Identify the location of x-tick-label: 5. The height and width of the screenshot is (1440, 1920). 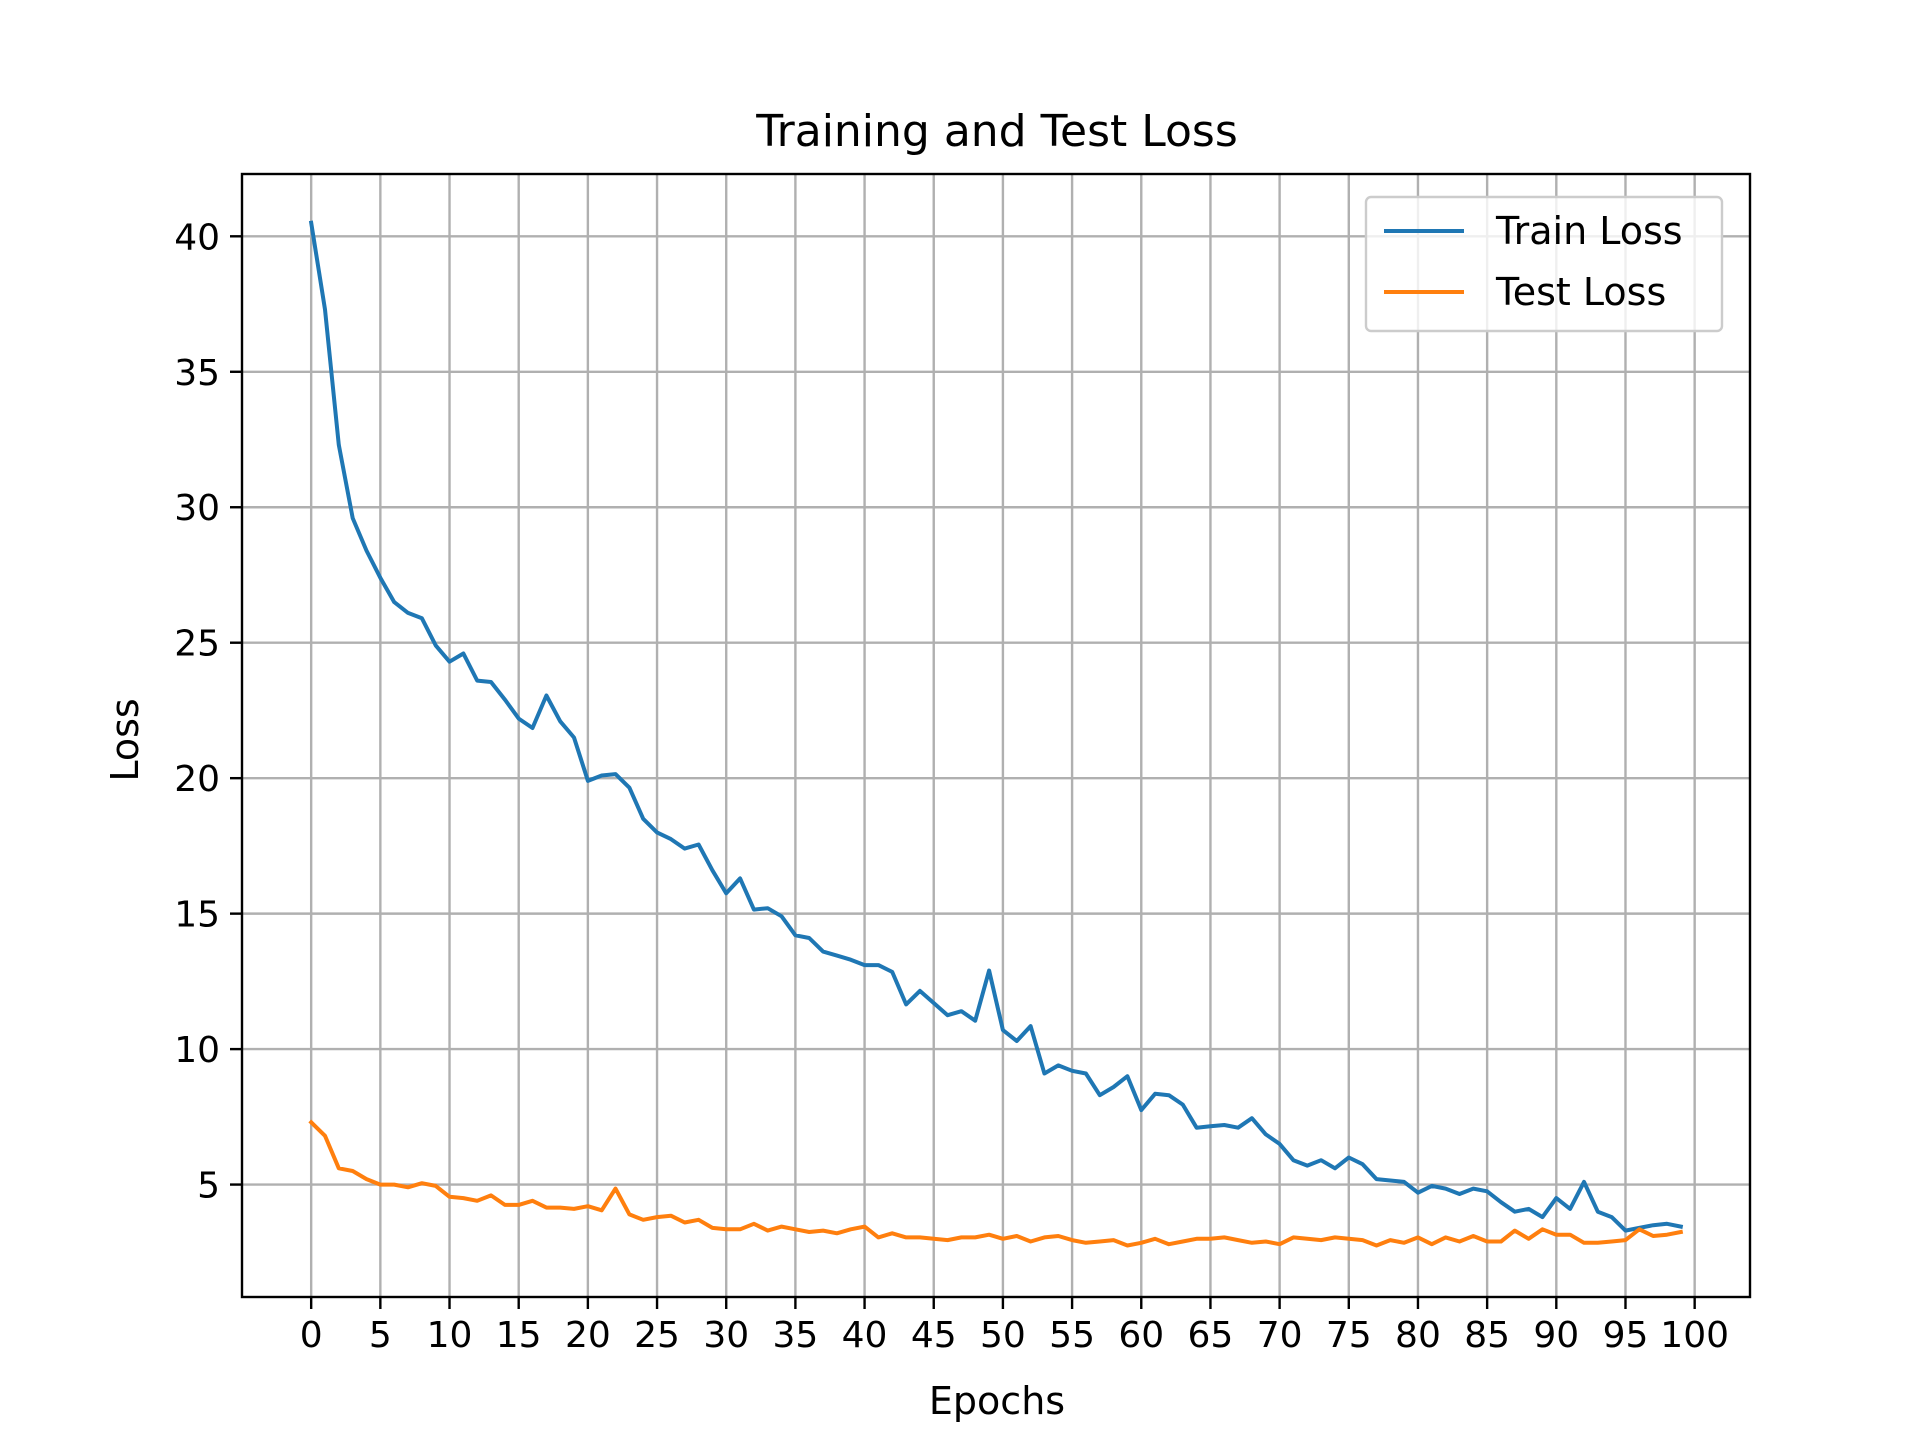
(380, 1335).